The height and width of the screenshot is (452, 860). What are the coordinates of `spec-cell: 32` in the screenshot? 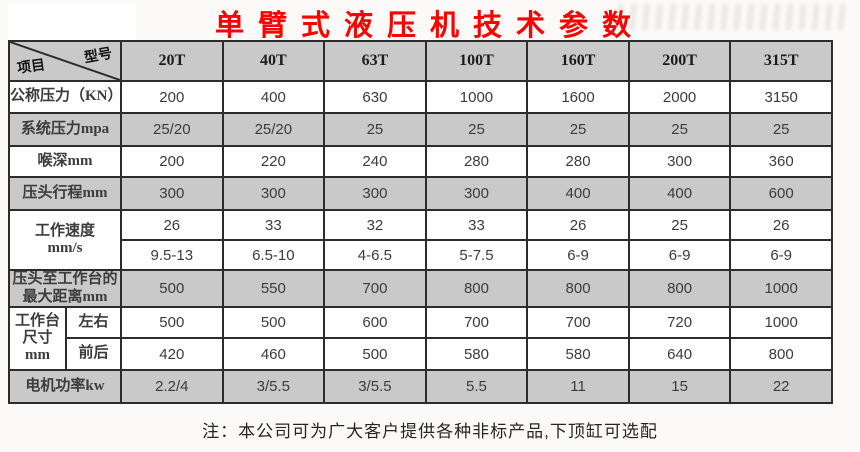 It's located at (375, 225).